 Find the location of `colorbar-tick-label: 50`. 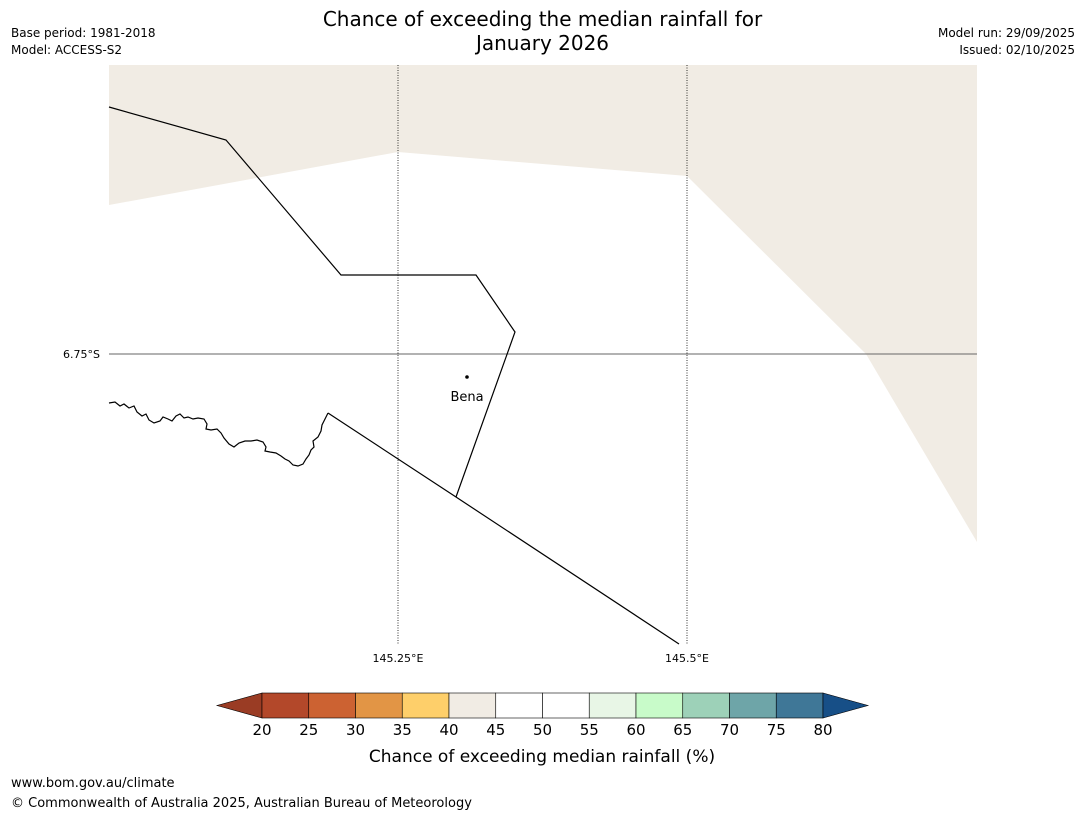

colorbar-tick-label: 50 is located at coordinates (542, 730).